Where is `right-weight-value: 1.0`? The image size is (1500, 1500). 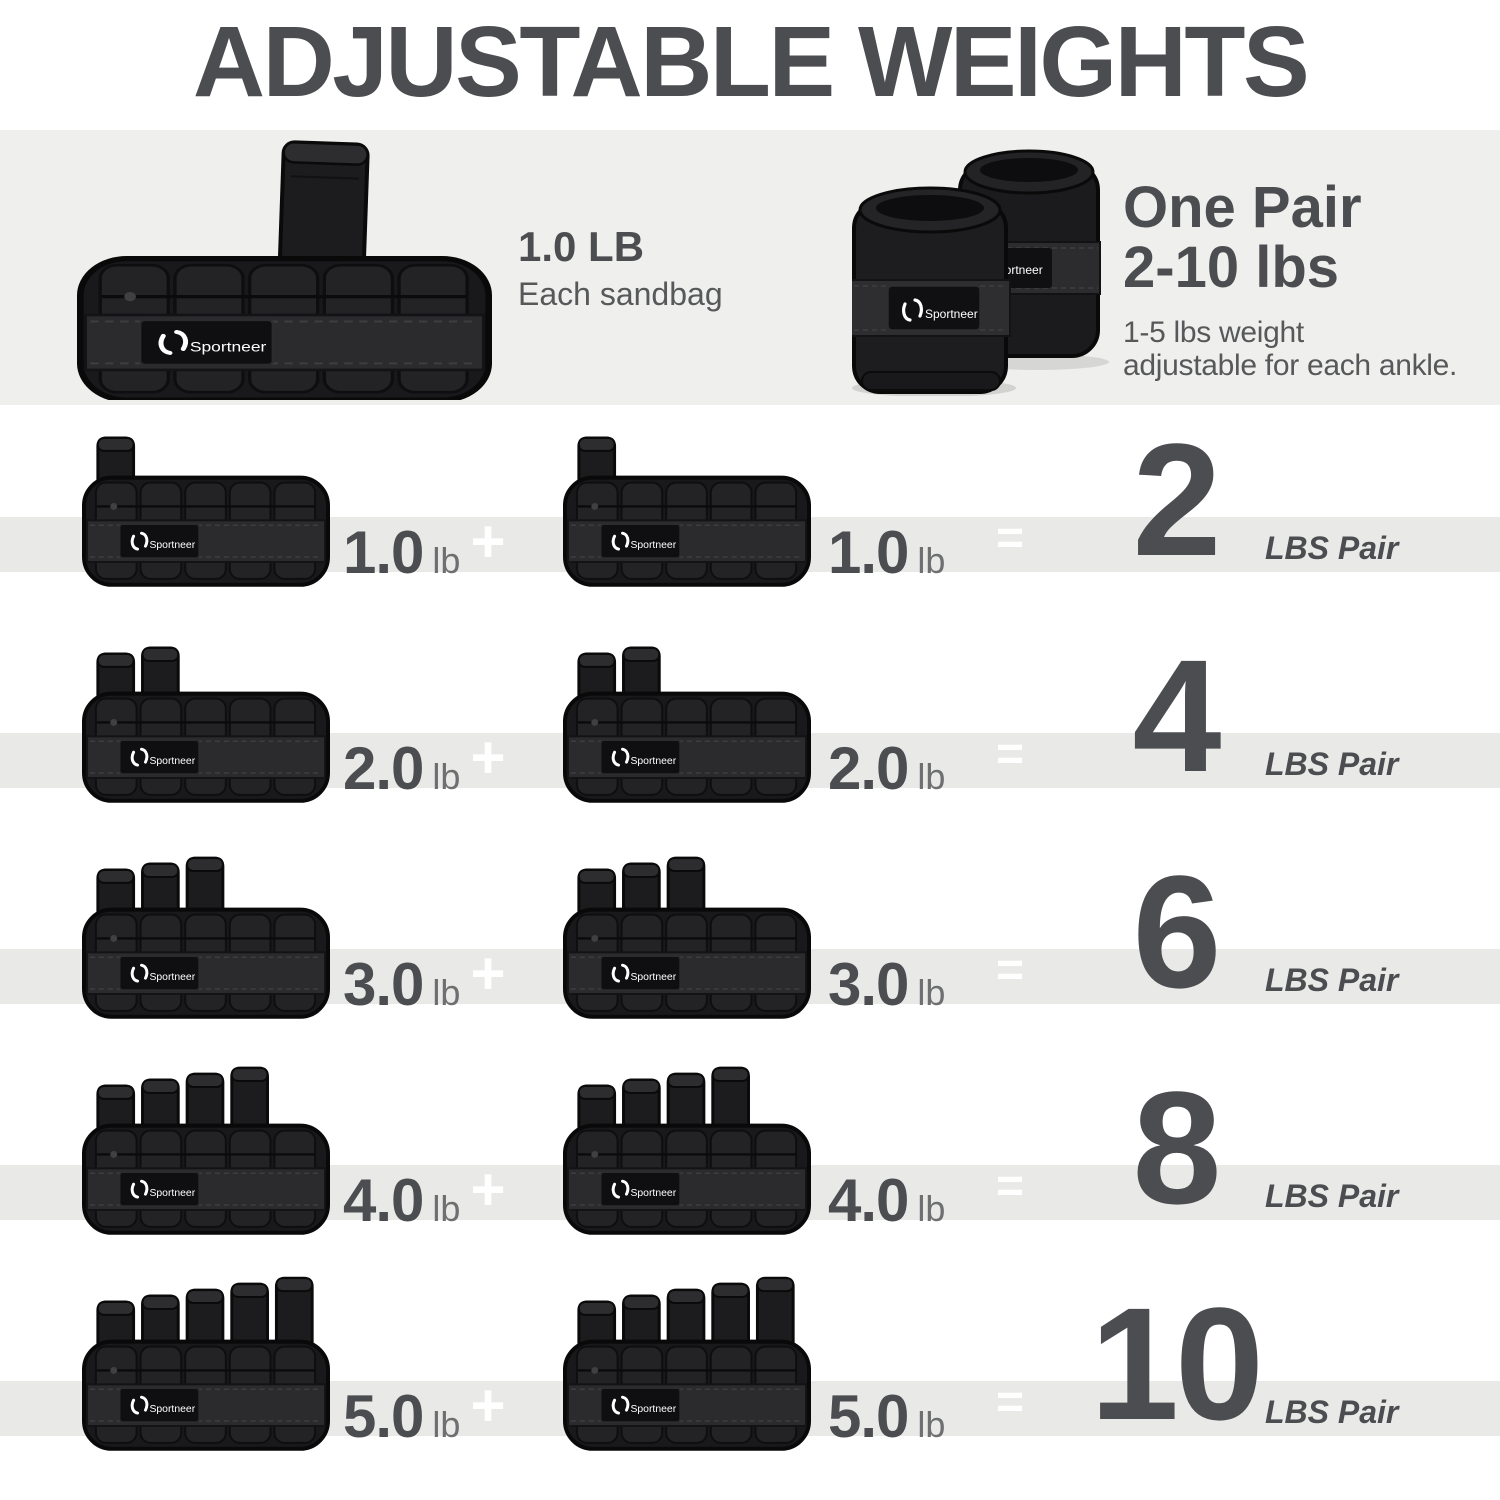
right-weight-value: 1.0 is located at coordinates (868, 552).